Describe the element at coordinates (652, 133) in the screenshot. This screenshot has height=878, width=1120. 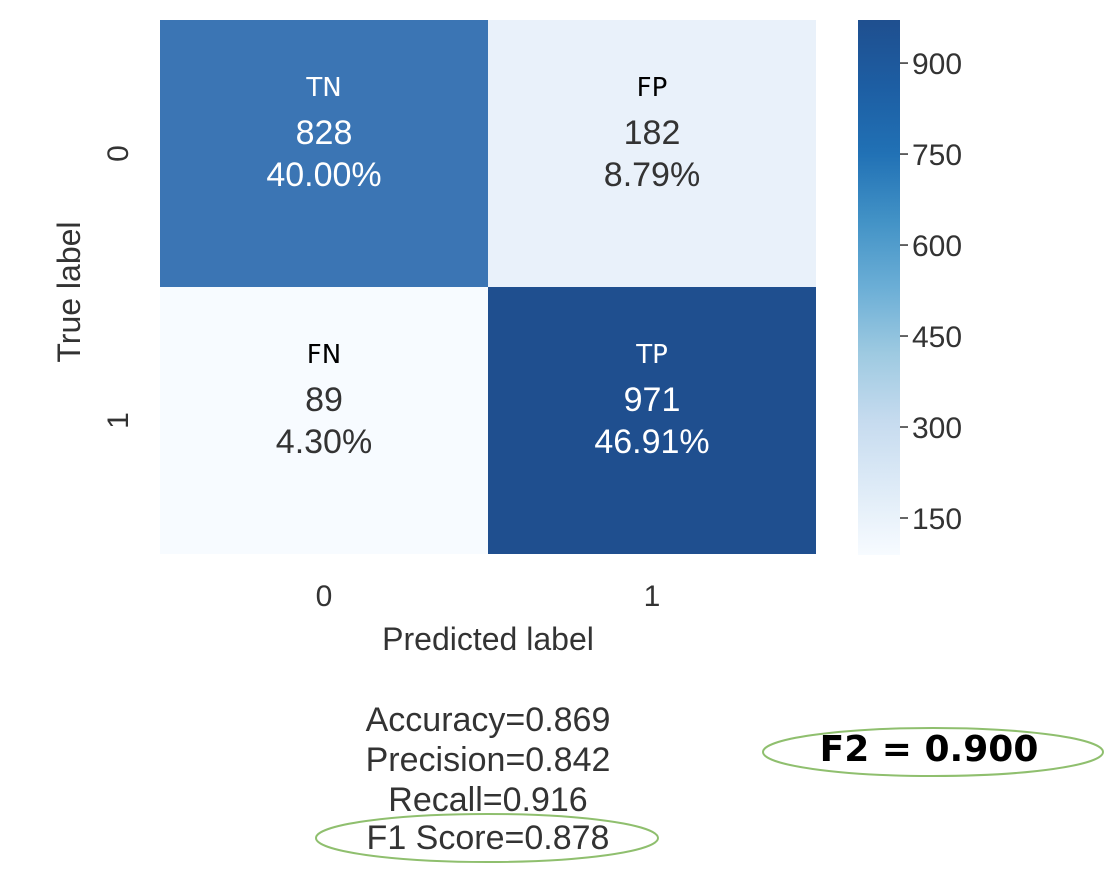
I see `cell-count-fp: 182` at that location.